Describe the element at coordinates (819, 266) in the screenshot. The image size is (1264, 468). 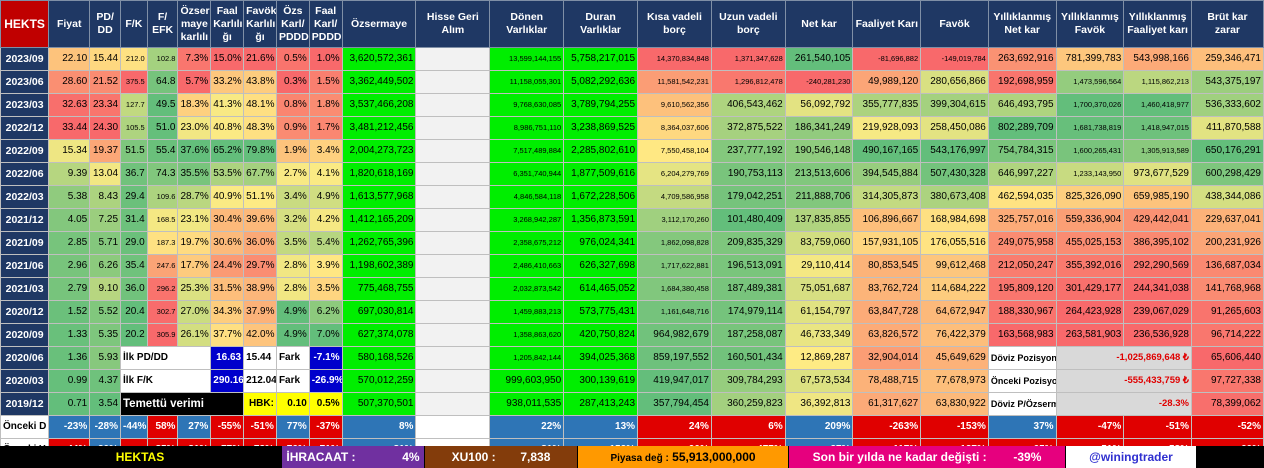
I see `data-cell: 29,110,414` at that location.